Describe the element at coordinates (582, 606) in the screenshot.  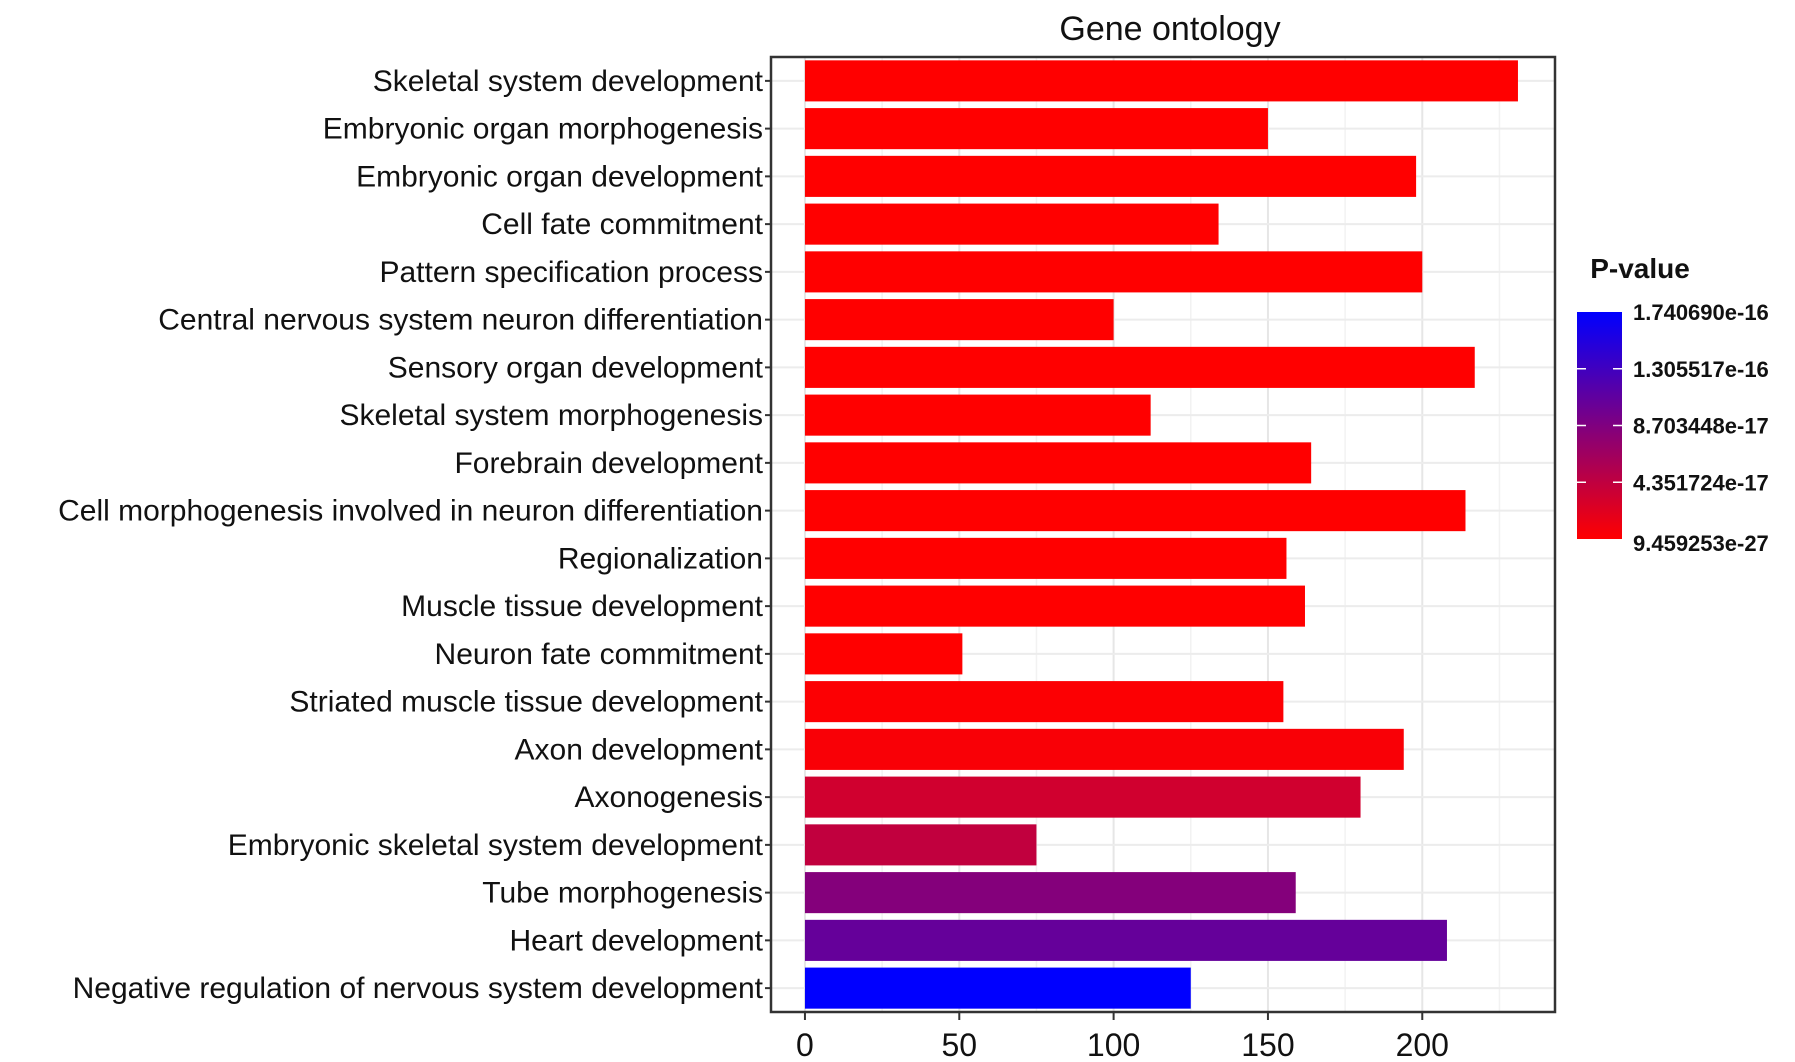
I see `y-tick-label: Muscle tissue development` at that location.